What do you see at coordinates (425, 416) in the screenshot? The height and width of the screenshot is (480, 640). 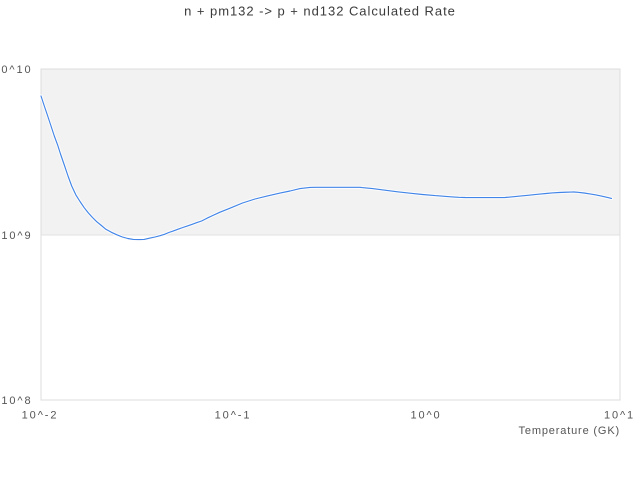 I see `svg-text: 10^0` at bounding box center [425, 416].